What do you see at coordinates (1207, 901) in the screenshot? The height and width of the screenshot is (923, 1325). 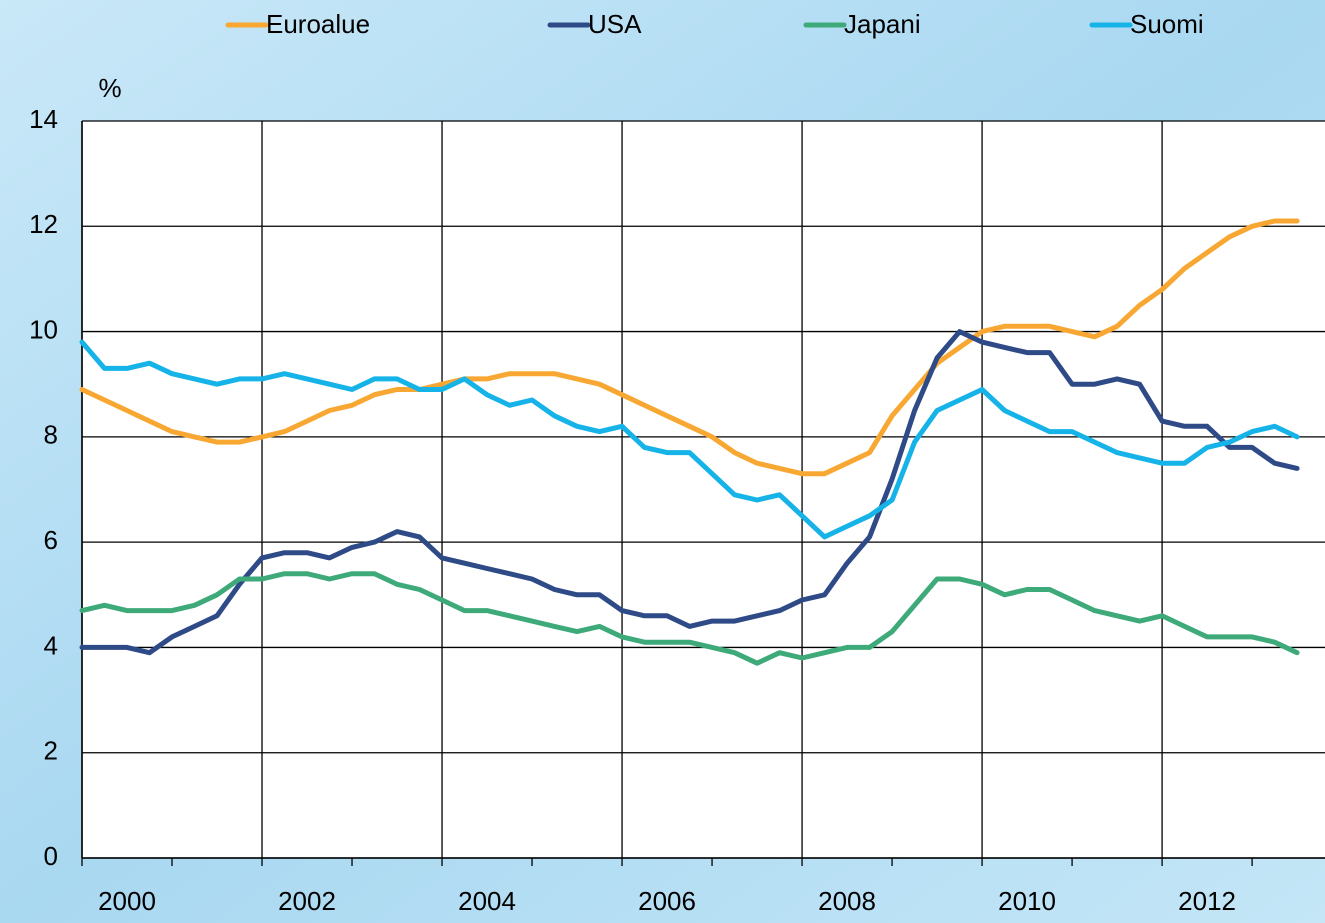 I see `x-tick-label: 2012` at bounding box center [1207, 901].